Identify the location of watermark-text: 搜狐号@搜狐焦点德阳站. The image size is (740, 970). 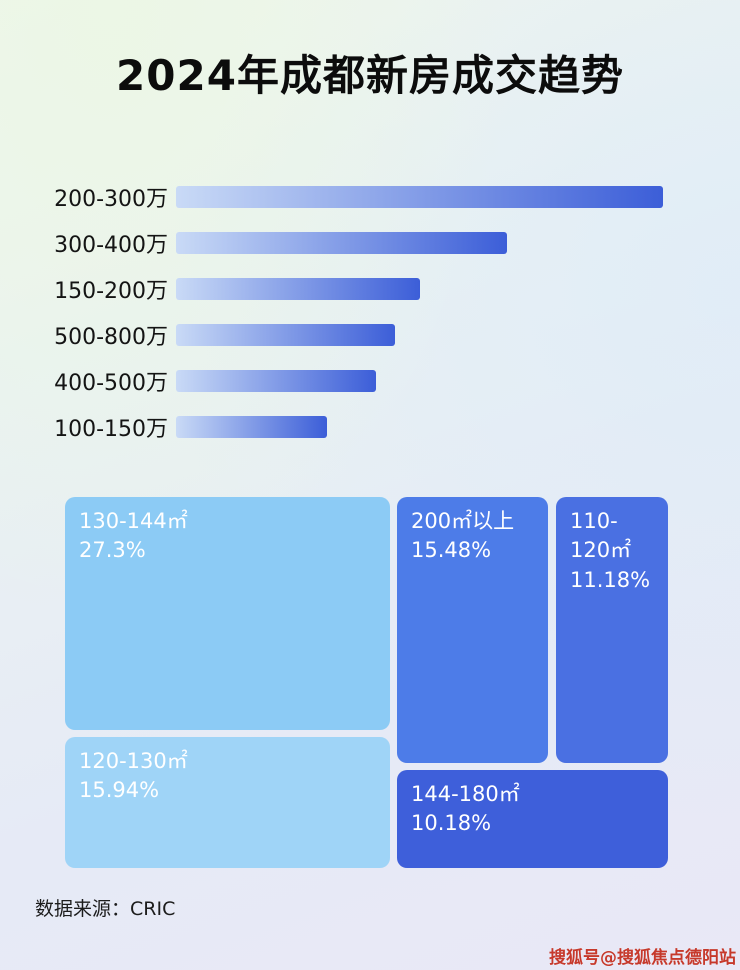
(642, 958).